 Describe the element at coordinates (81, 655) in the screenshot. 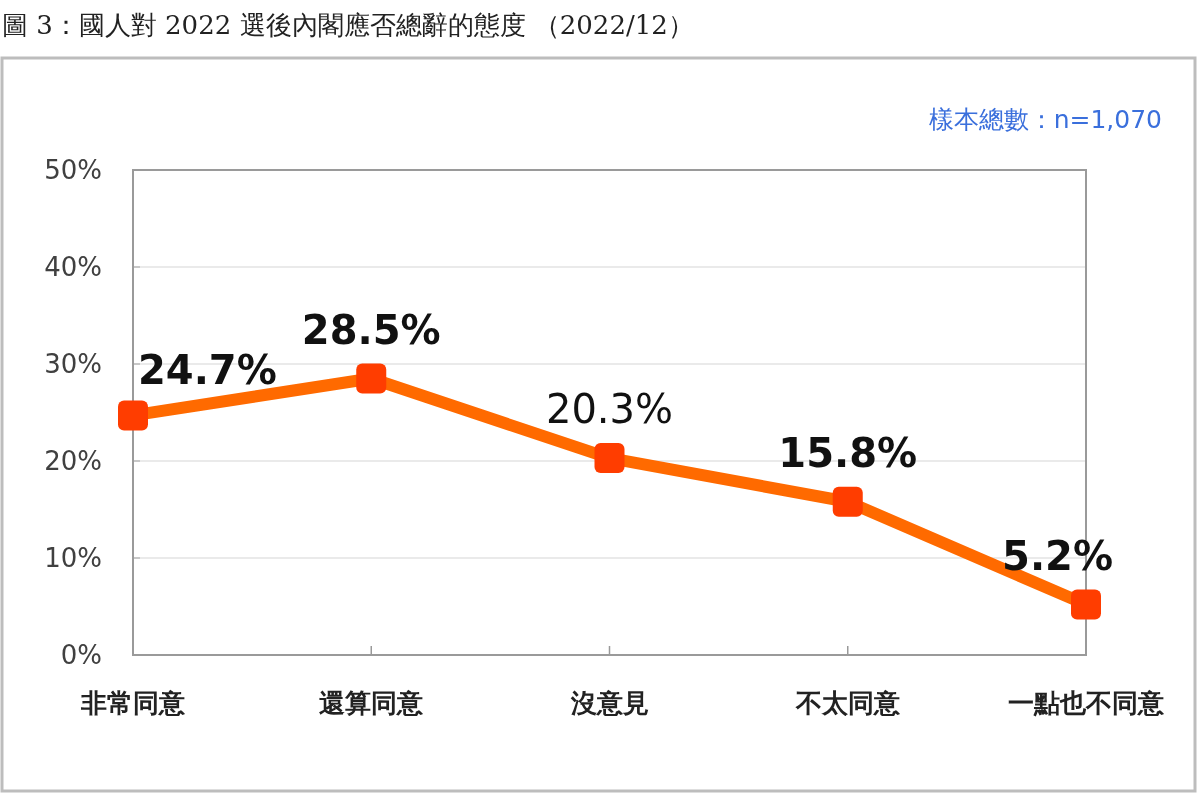

I see `y-tick-label: 0%` at that location.